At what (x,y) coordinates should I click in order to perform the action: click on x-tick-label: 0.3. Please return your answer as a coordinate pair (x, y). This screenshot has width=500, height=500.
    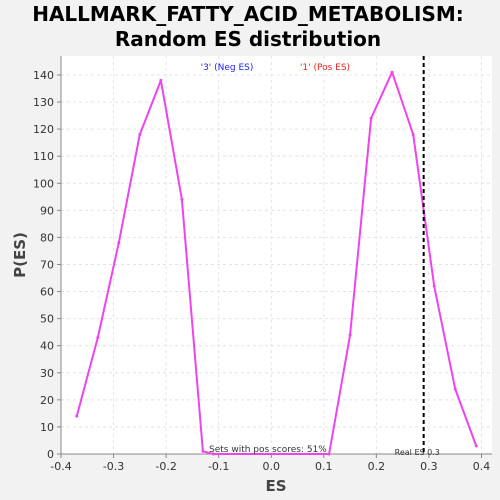
    Looking at the image, I should click on (429, 466).